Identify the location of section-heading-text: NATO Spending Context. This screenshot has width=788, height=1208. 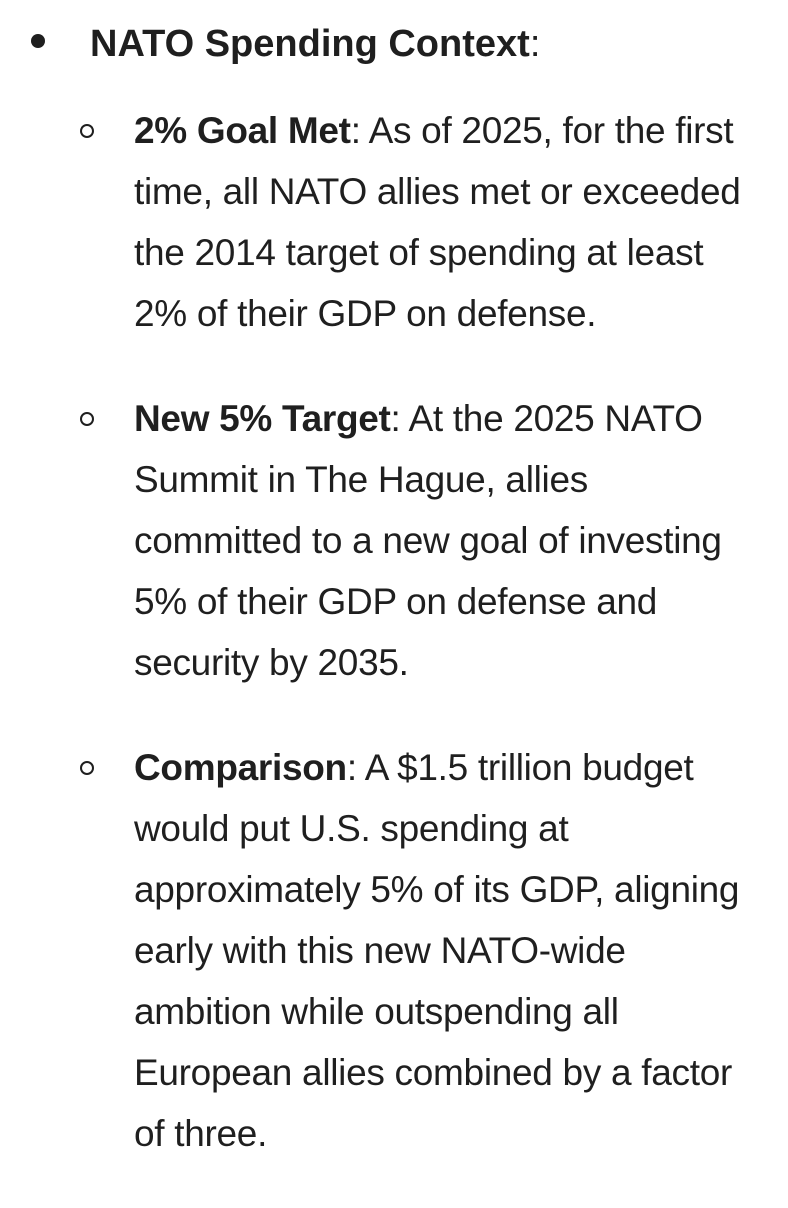
(310, 44).